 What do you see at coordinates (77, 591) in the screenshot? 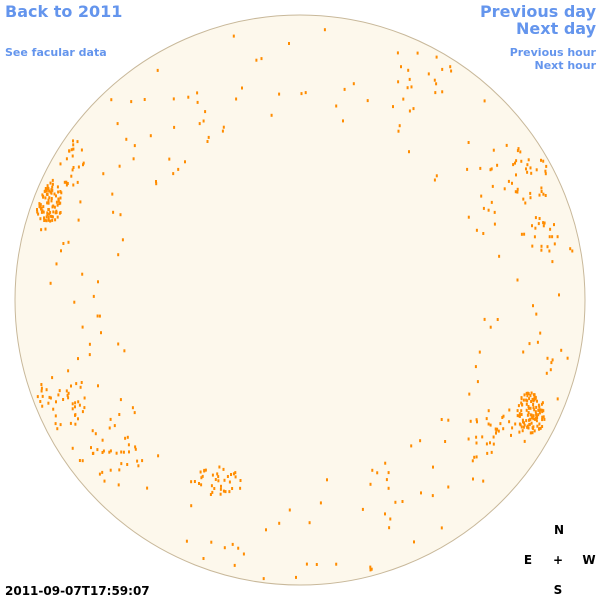
I see `timestamp: 2011-09-07T17:59:07` at bounding box center [77, 591].